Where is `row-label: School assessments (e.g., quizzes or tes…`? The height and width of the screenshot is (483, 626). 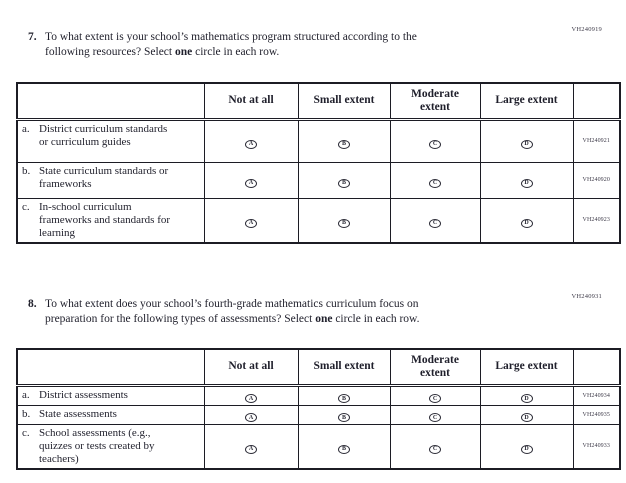 row-label: School assessments (e.g., quizzes or tes… is located at coordinates (97, 445).